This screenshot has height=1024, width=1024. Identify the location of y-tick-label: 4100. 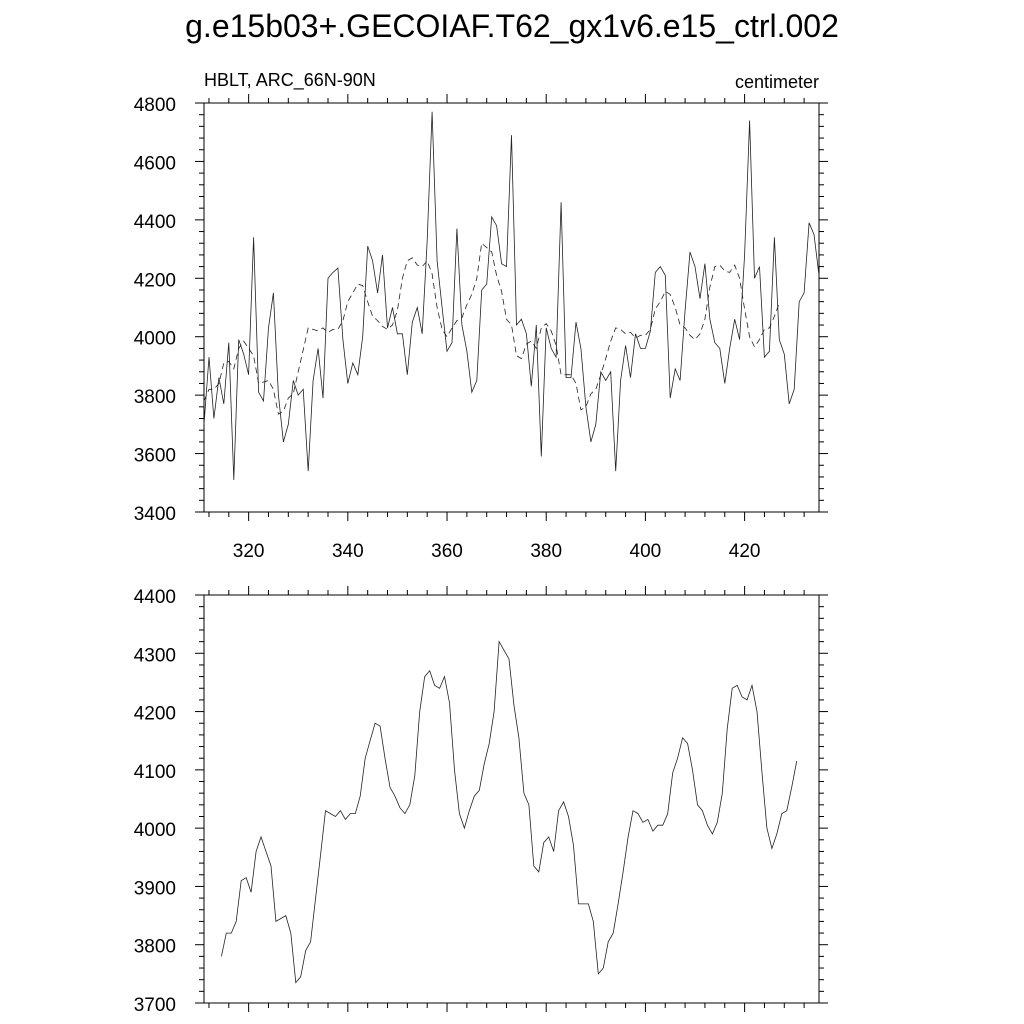
(155, 772).